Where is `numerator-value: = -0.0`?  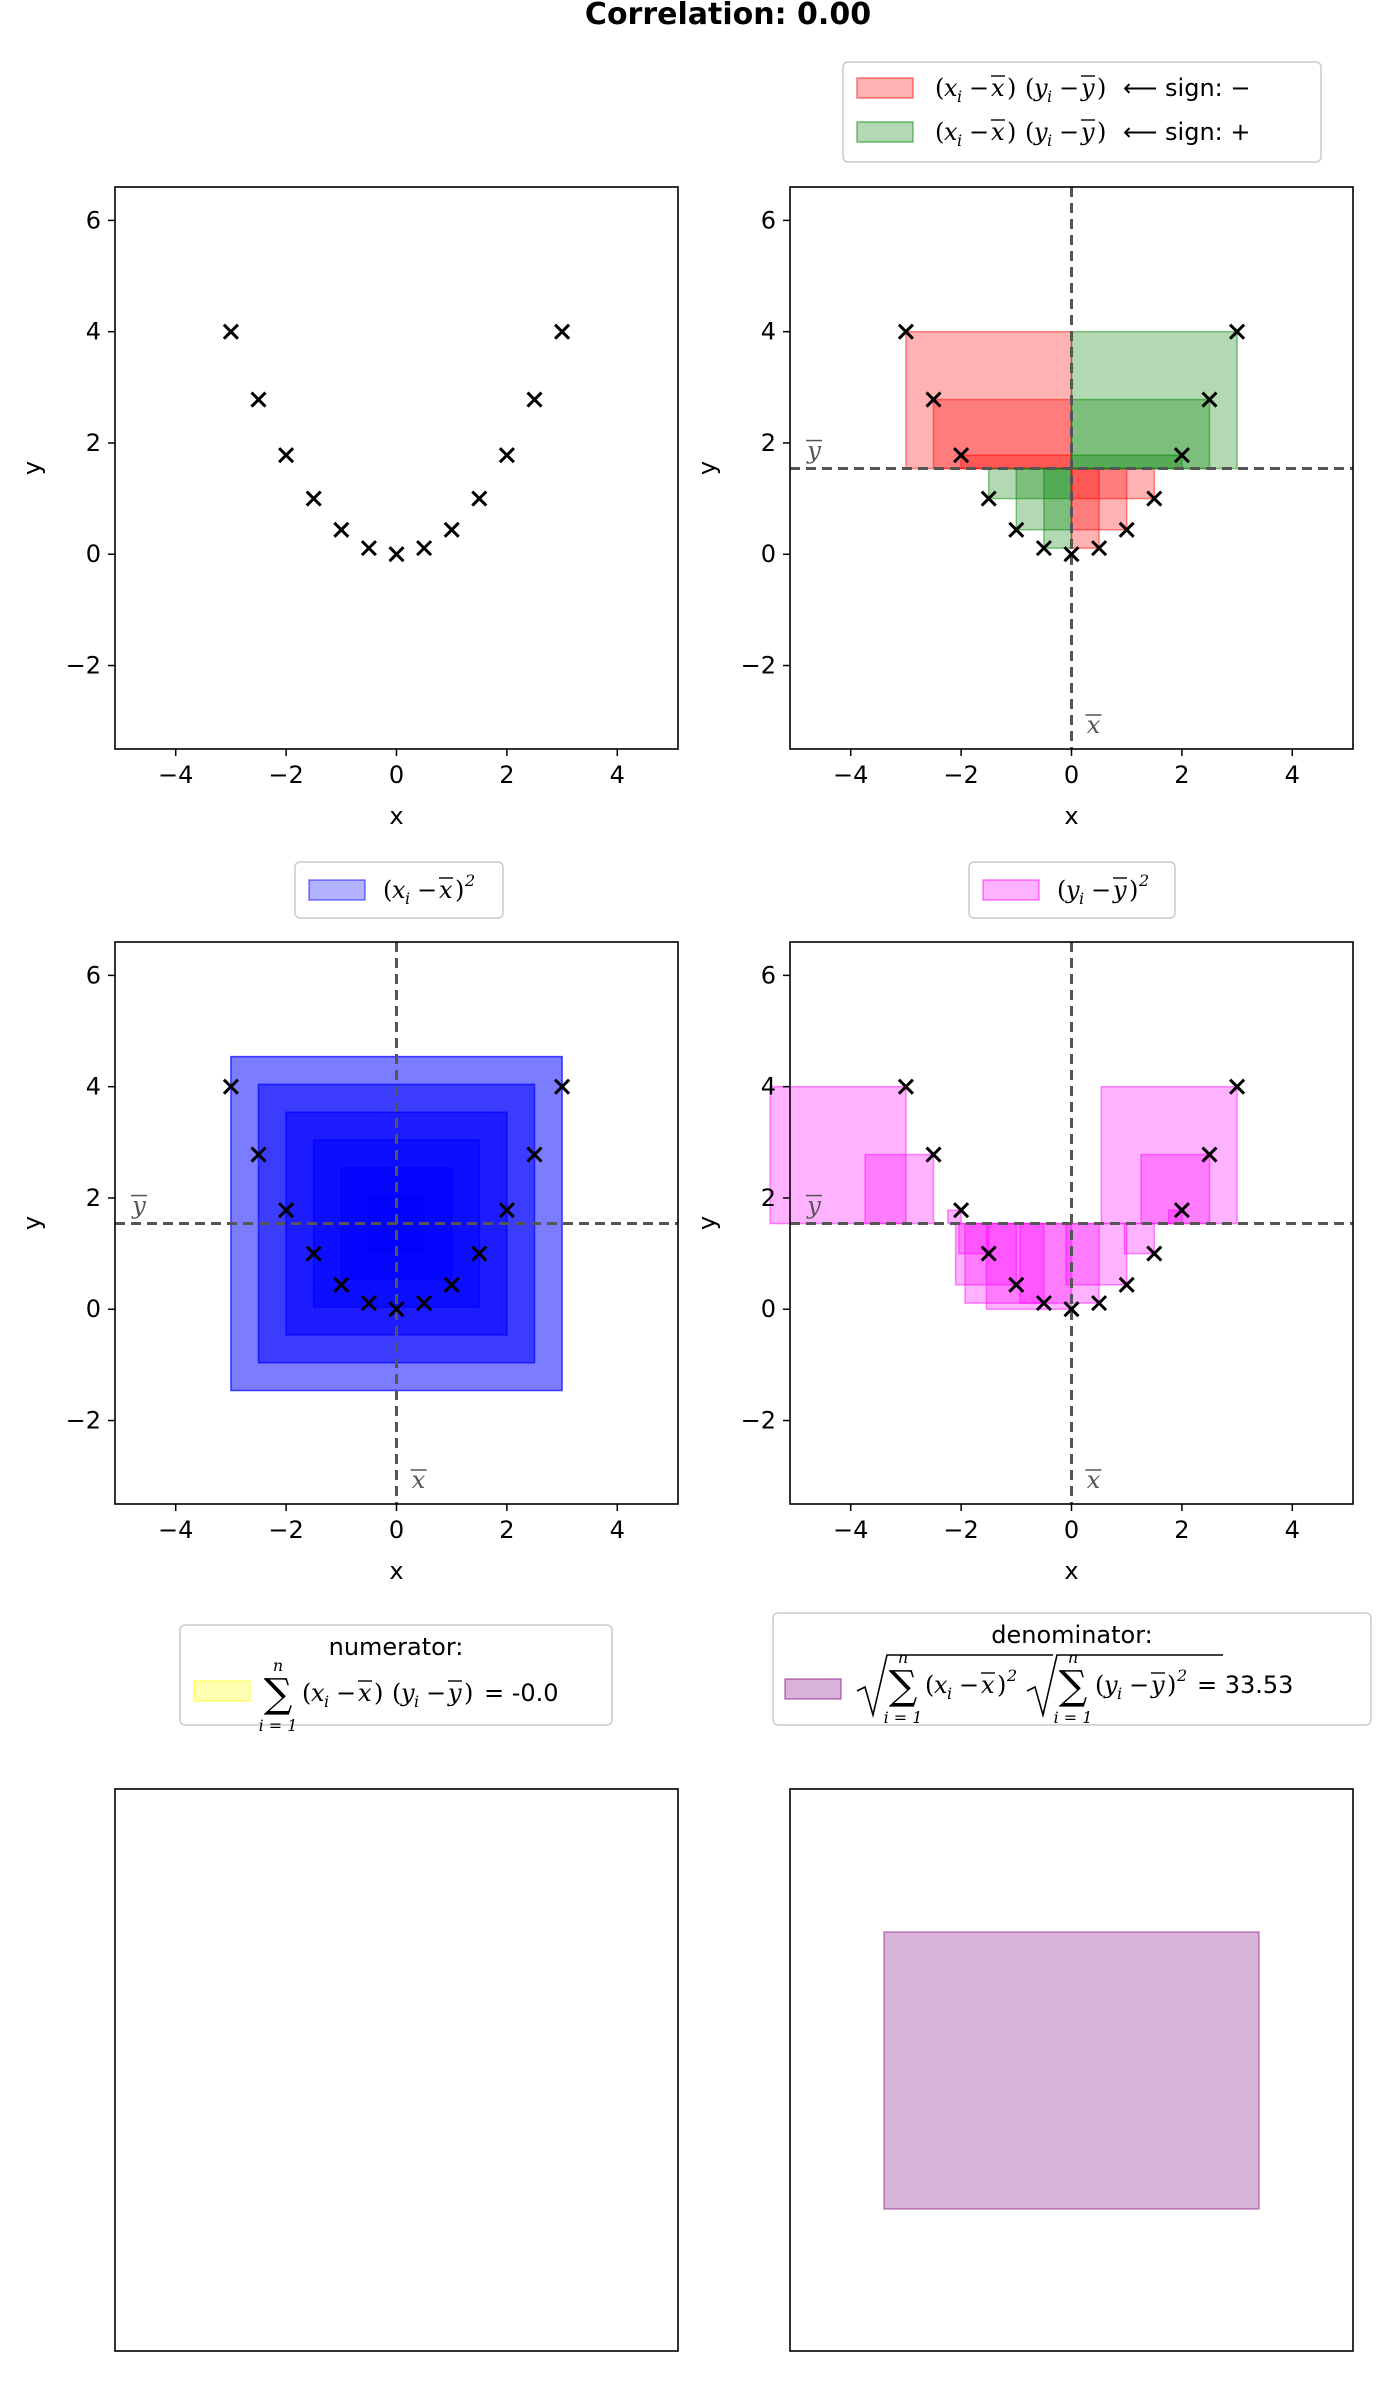 numerator-value: = -0.0 is located at coordinates (521, 1693).